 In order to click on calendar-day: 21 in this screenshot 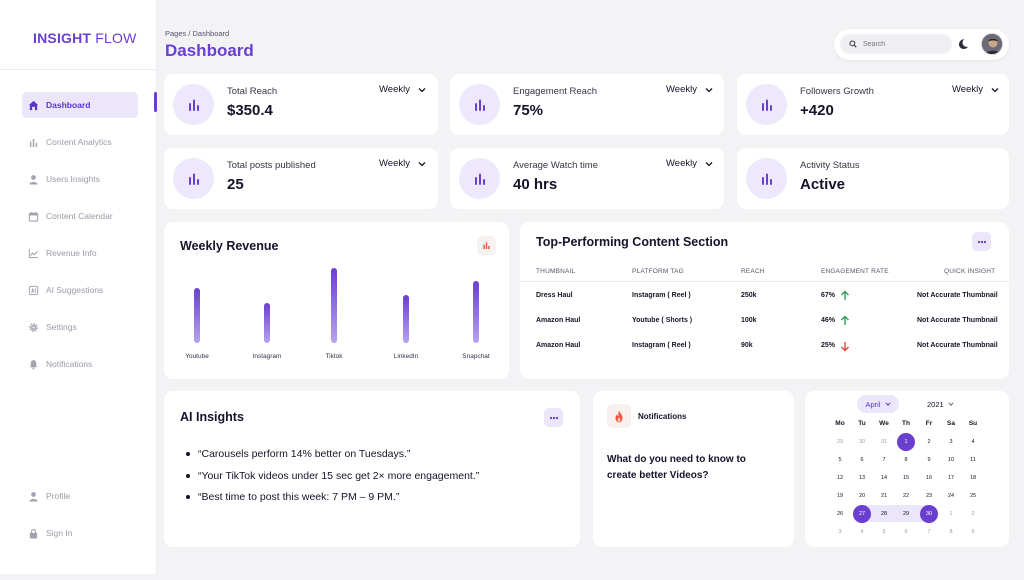, I will do `click(884, 496)`.